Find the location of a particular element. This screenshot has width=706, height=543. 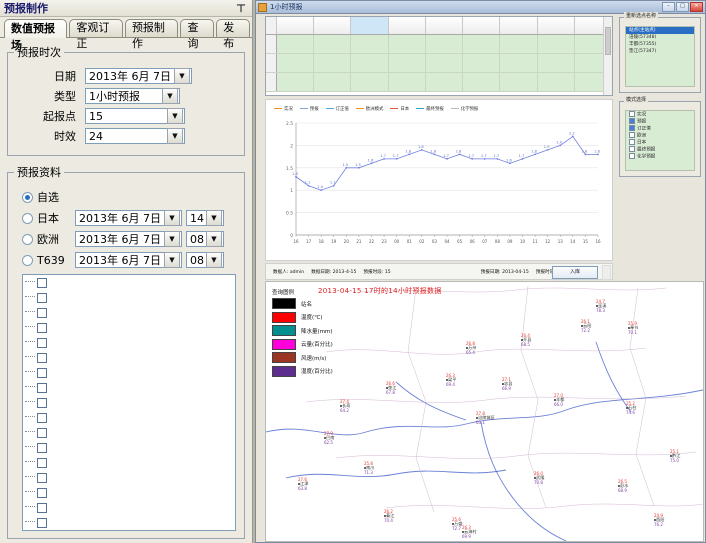

radio-japan is located at coordinates (27, 218).